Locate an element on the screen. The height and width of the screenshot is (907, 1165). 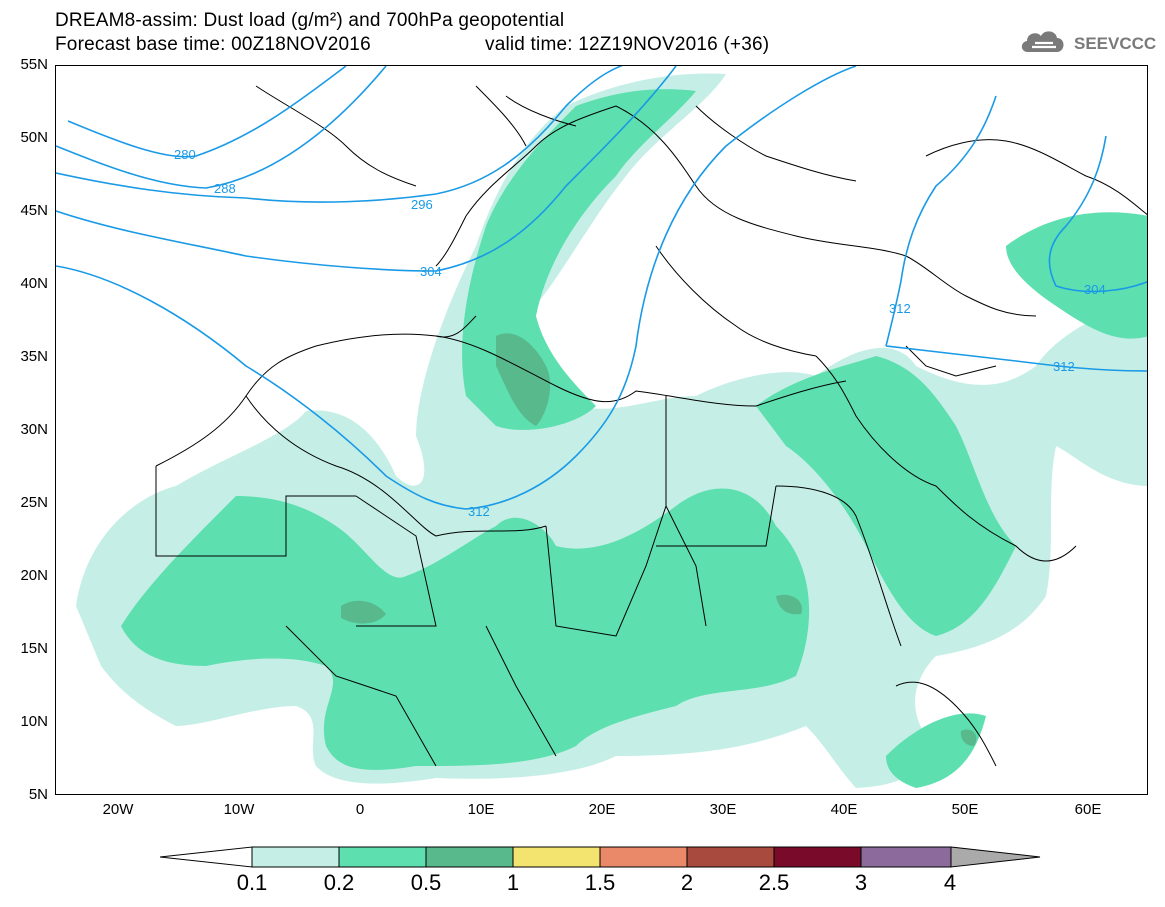
legend-arrow-left is located at coordinates (206, 857).